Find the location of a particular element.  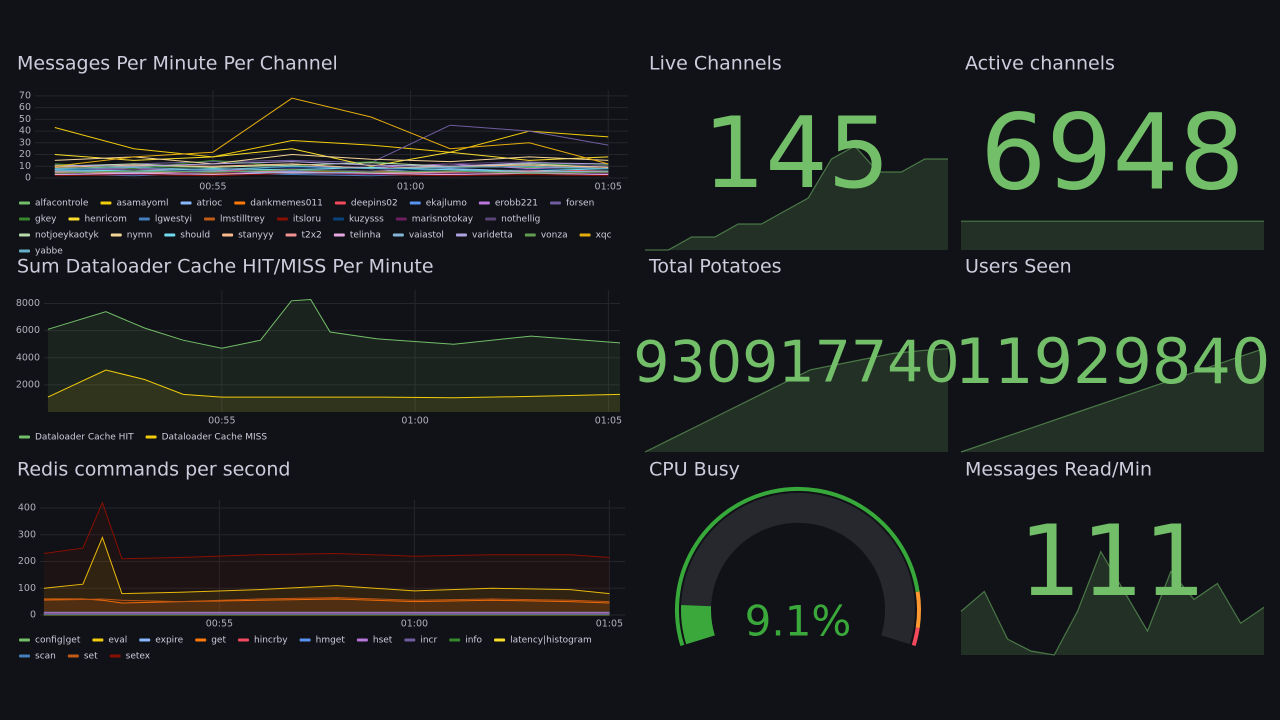

y-tick-label: 100 is located at coordinates (27, 588).